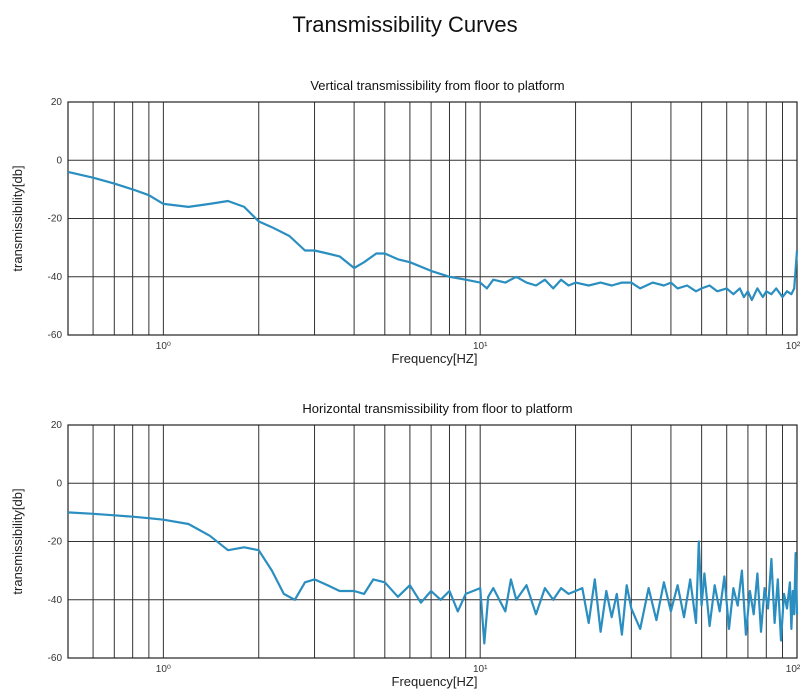 The height and width of the screenshot is (698, 810). What do you see at coordinates (17, 541) in the screenshot?
I see `chart2-y-axis-label: transmissibility[db]` at bounding box center [17, 541].